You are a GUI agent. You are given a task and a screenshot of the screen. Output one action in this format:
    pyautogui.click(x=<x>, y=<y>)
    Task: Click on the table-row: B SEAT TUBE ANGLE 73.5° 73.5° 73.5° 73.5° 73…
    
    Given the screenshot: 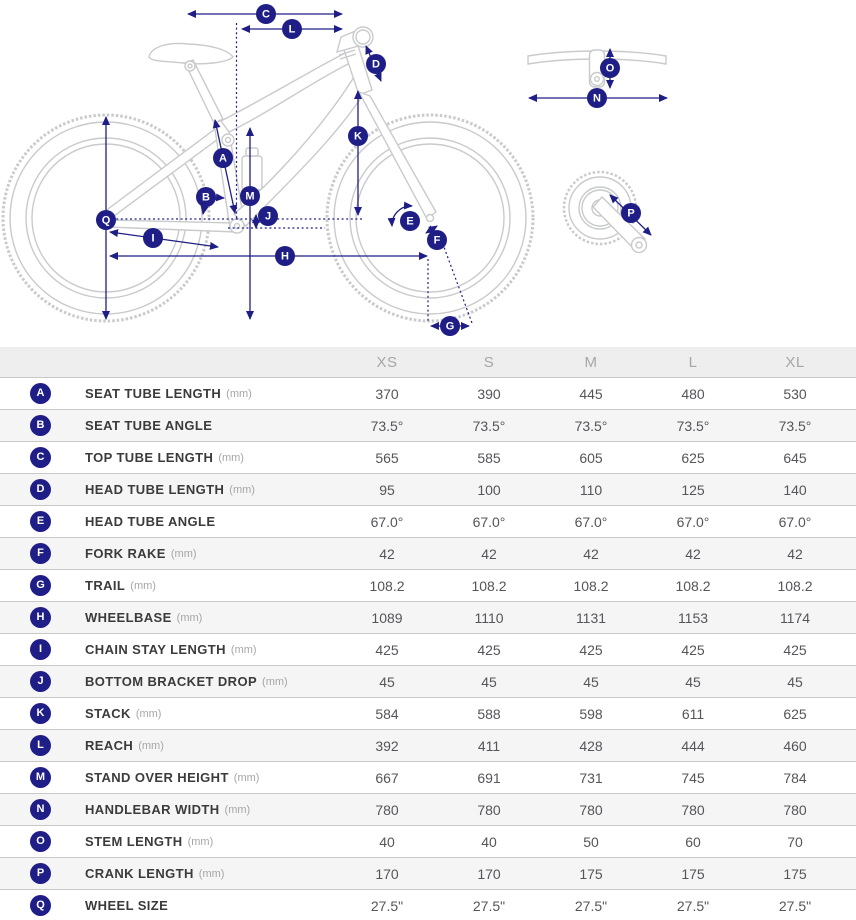 What is the action you would take?
    pyautogui.click(x=428, y=425)
    